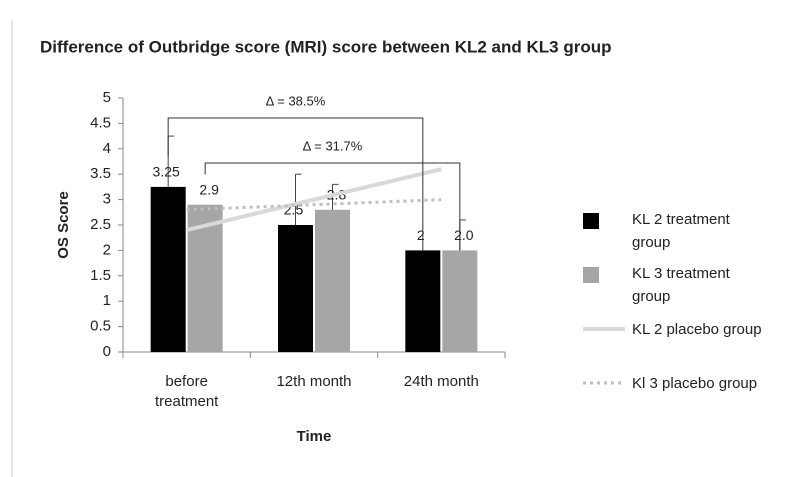 The width and height of the screenshot is (795, 477). What do you see at coordinates (209, 189) in the screenshot?
I see `data-label: 2.9` at bounding box center [209, 189].